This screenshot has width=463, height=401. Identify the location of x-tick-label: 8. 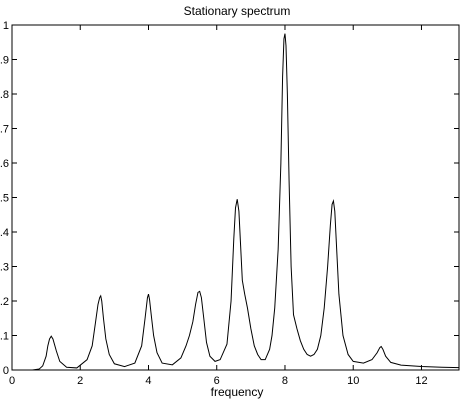
(285, 381).